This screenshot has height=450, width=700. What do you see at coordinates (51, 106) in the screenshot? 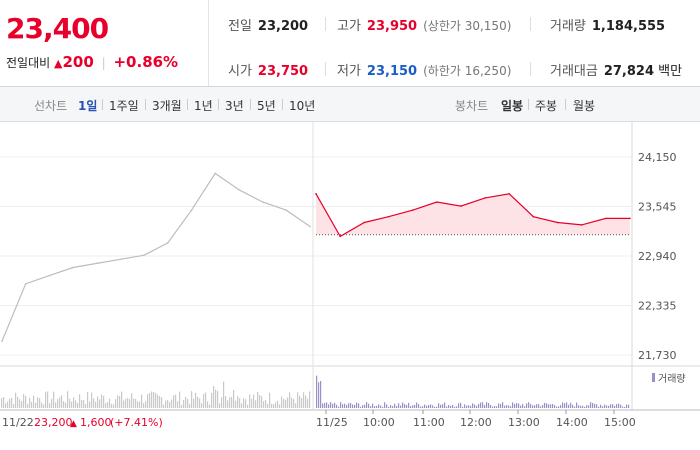
I see `line-chart-label: 선차트` at bounding box center [51, 106].